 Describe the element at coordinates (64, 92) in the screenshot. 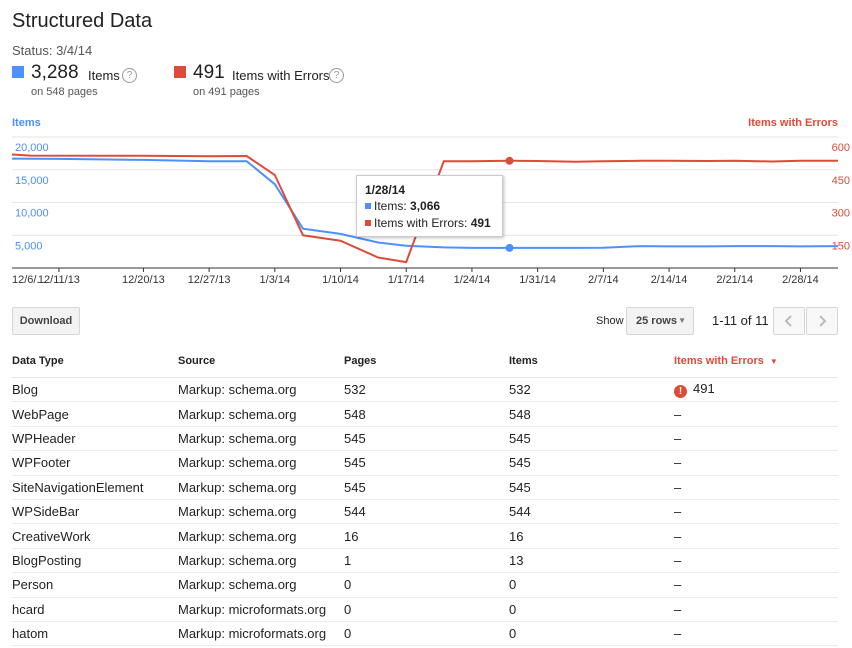

I see `items-pages: on 548 pages` at that location.